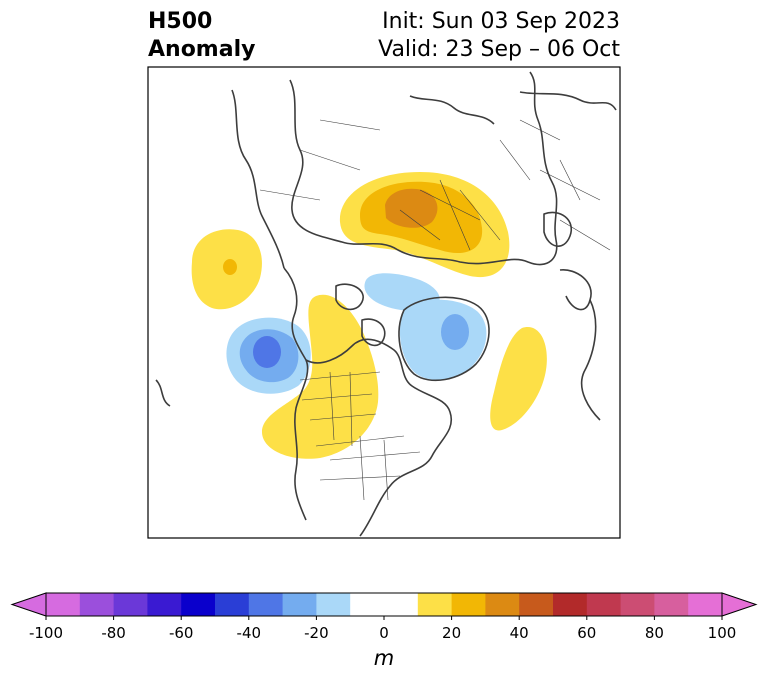 This screenshot has width=768, height=684. I want to click on title-variable: H500, so click(180, 21).